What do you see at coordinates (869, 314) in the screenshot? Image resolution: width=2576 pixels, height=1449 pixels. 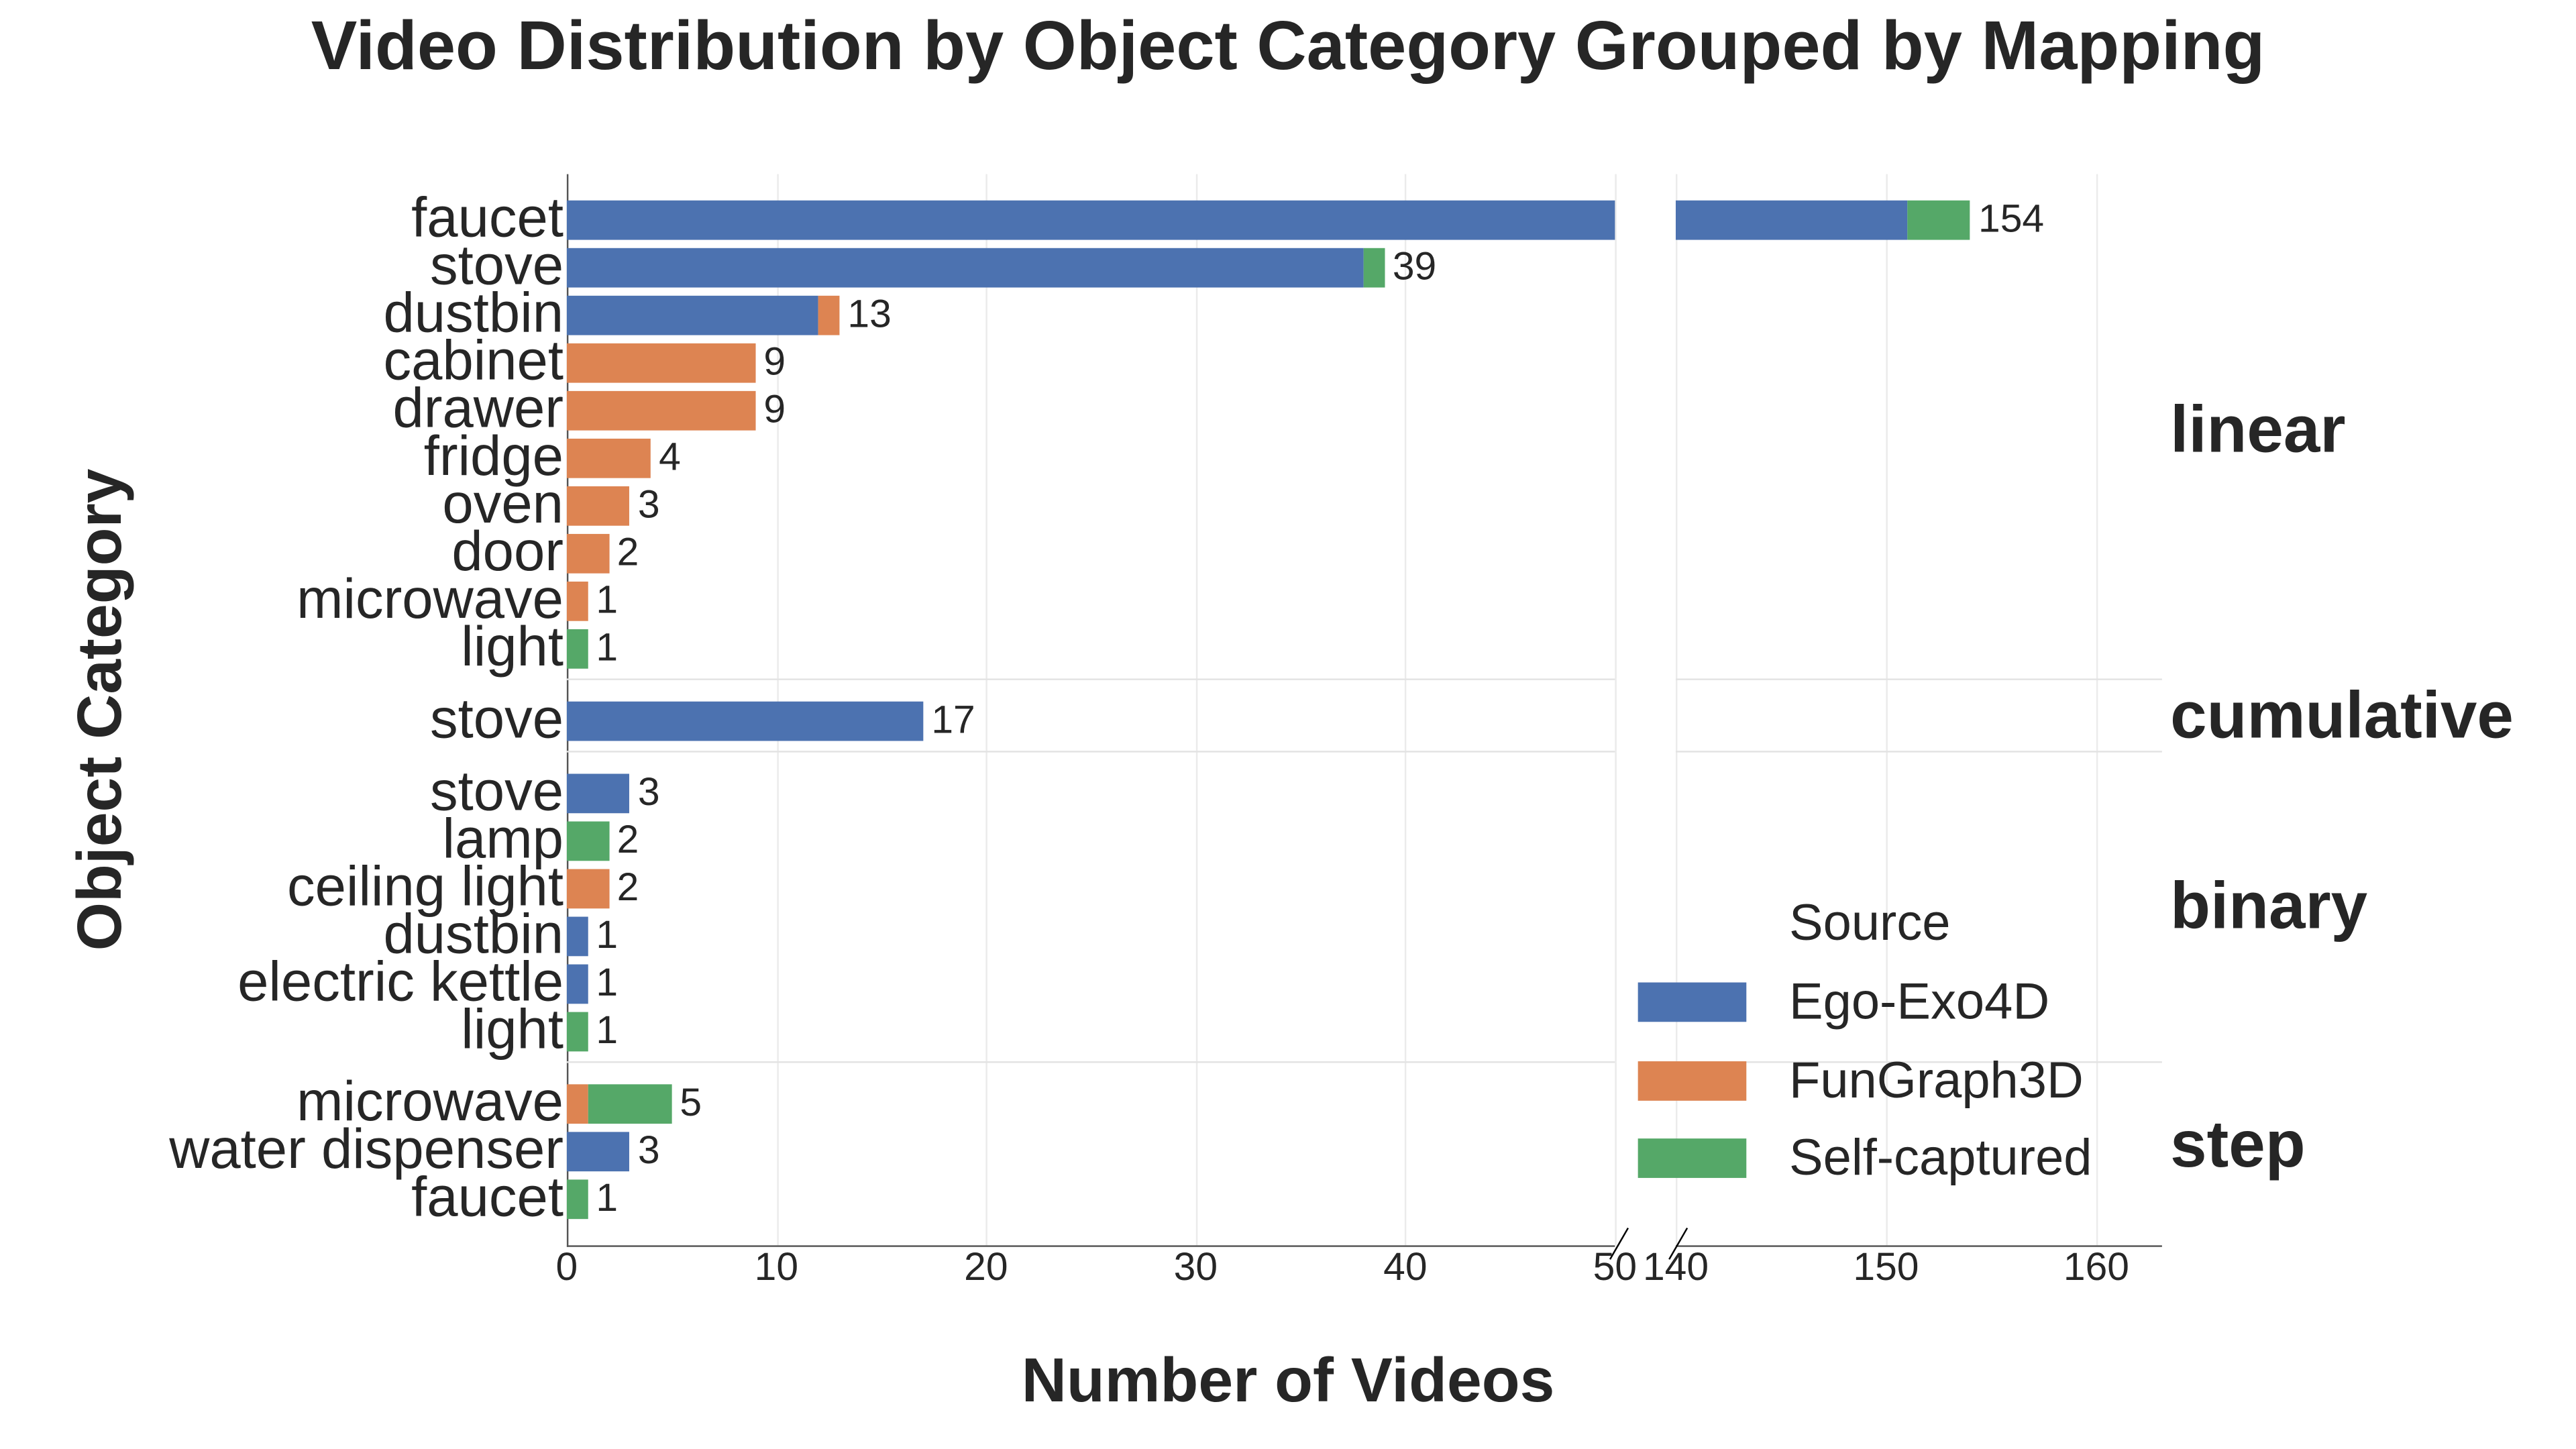 I see `value-label: 13` at bounding box center [869, 314].